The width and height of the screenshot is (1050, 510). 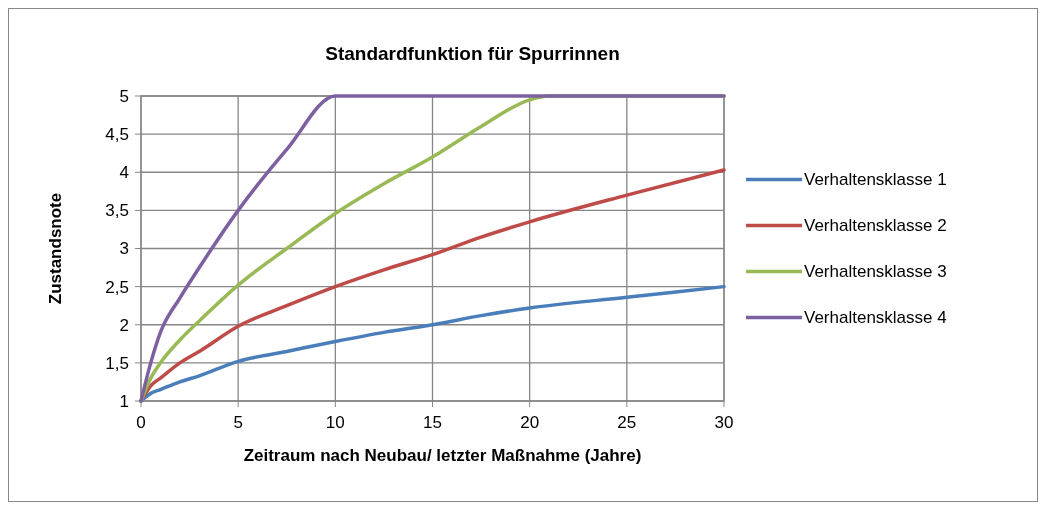 I want to click on x-axis-title: Zeitraum nach Neubau/ letzter Maßnahme (Jahre), so click(x=442, y=455).